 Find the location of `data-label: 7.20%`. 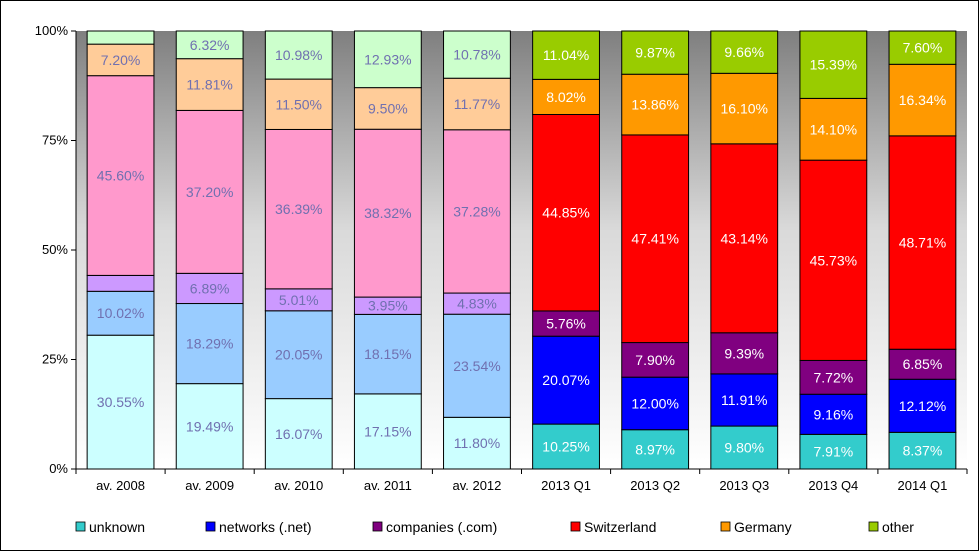

data-label: 7.20% is located at coordinates (121, 60).